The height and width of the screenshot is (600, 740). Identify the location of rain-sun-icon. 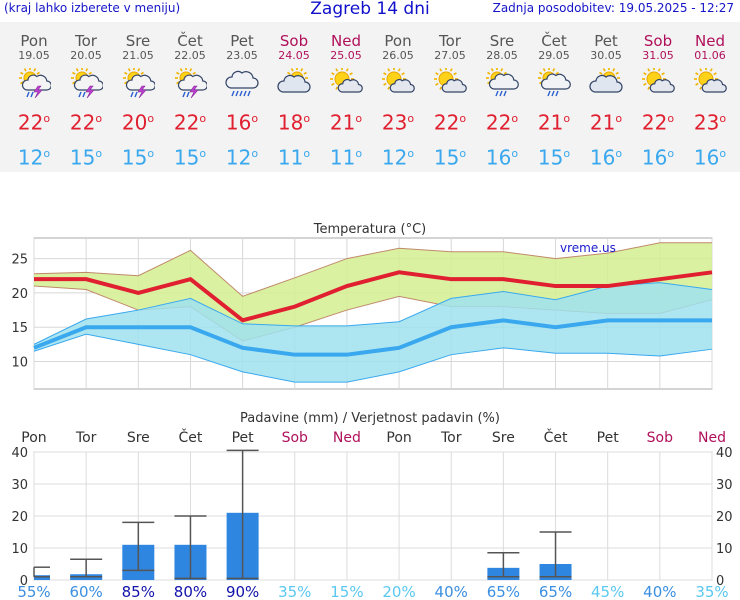
(554, 82).